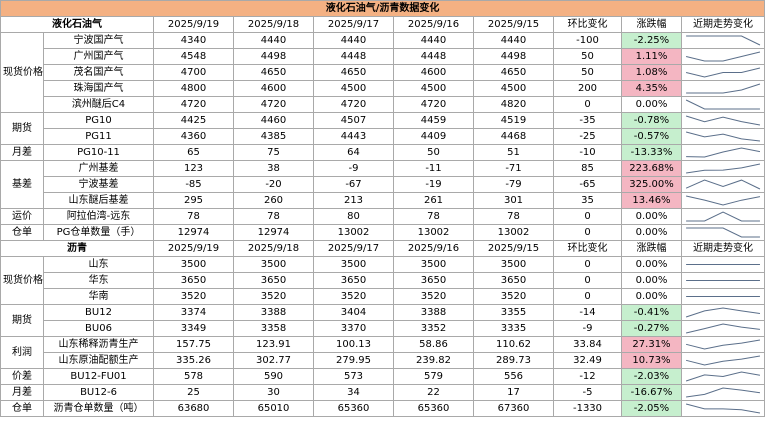 This screenshot has width=765, height=429. Describe the element at coordinates (193, 120) in the screenshot. I see `cell-value: 4425` at that location.